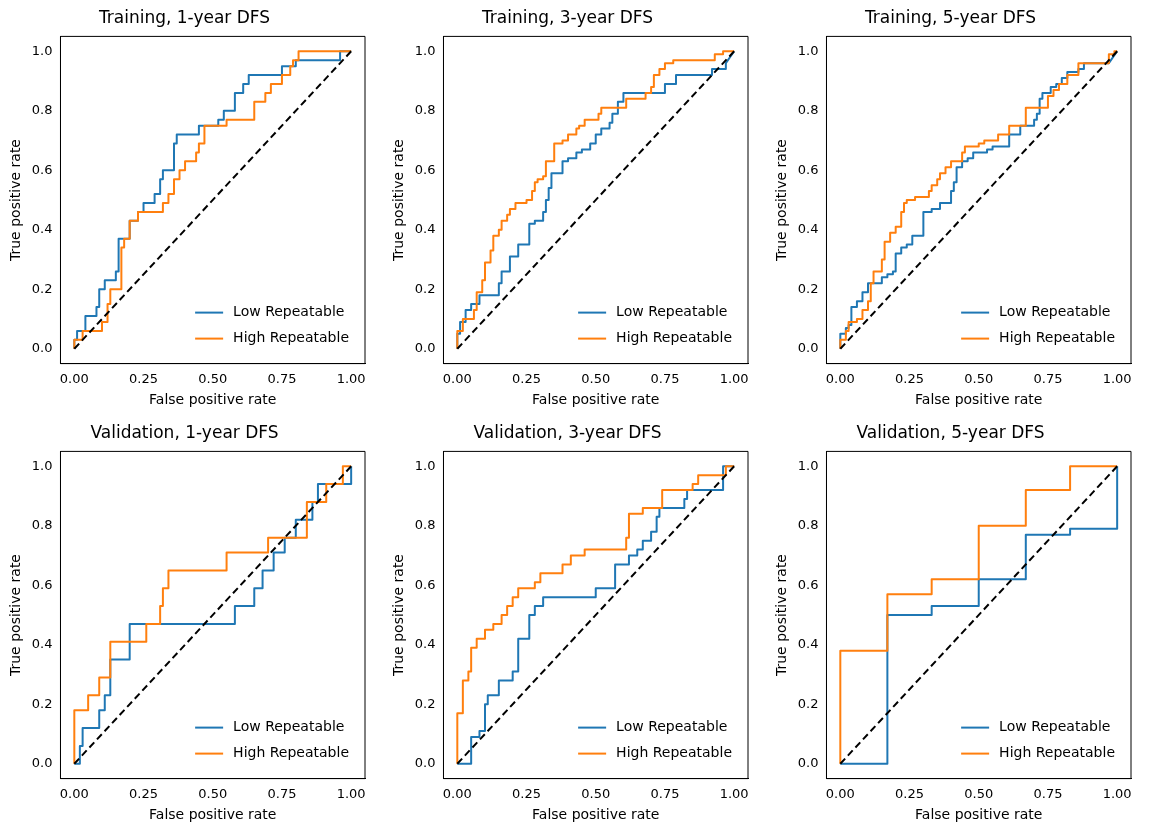 The image size is (1151, 835). Describe the element at coordinates (950, 431) in the screenshot. I see `chart-title: Validation, 5-year DFS` at that location.